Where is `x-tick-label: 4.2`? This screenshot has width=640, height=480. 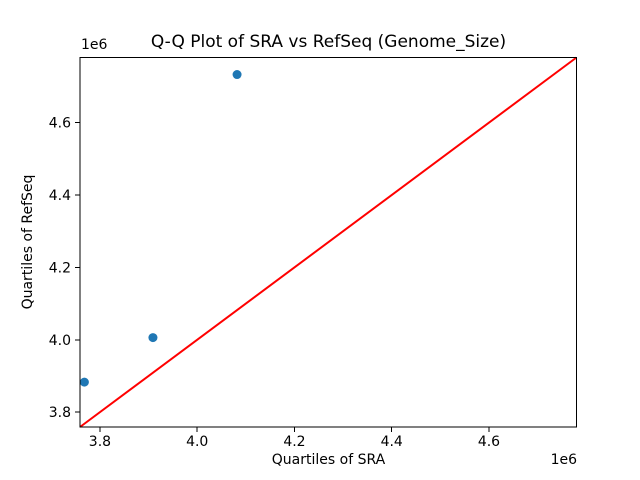 x-tick-label: 4.2 is located at coordinates (294, 442).